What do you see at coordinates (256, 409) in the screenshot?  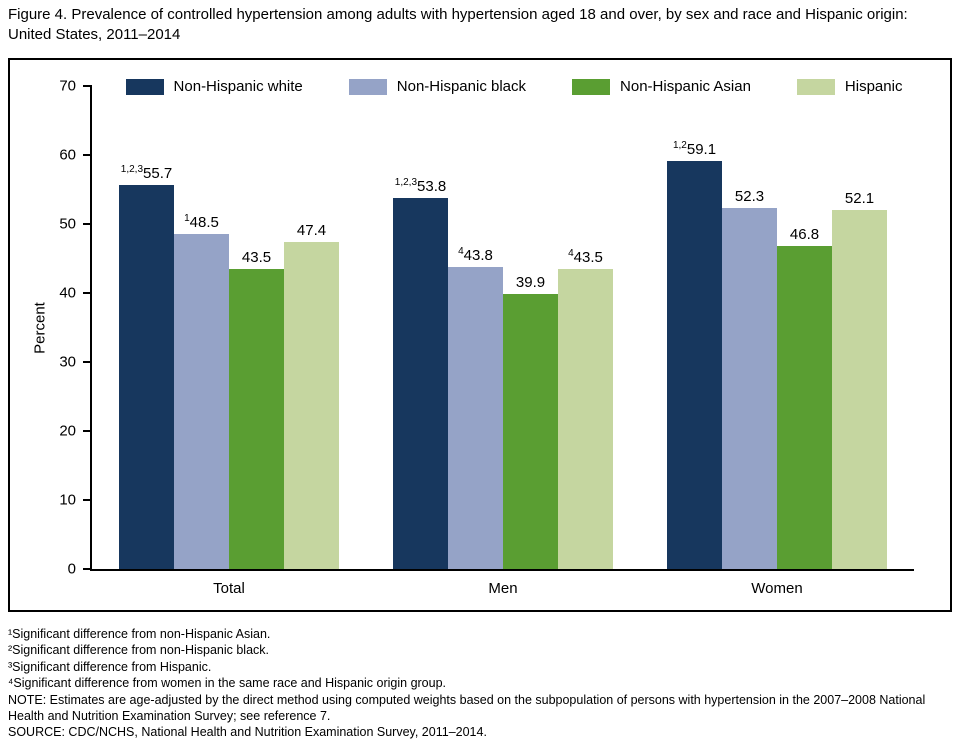 I see `bar: 43.5` at bounding box center [256, 409].